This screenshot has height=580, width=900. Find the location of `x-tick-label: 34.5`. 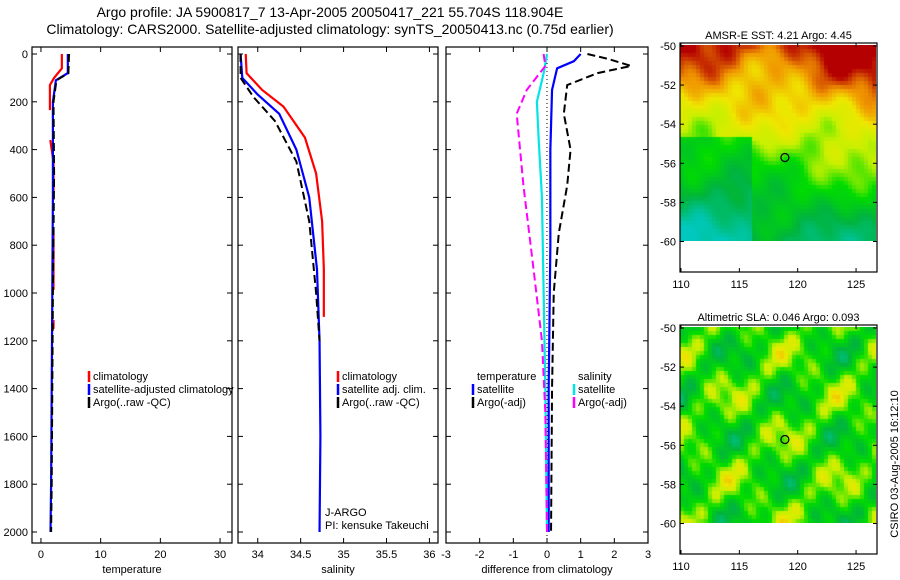

x-tick-label: 34.5 is located at coordinates (300, 555).